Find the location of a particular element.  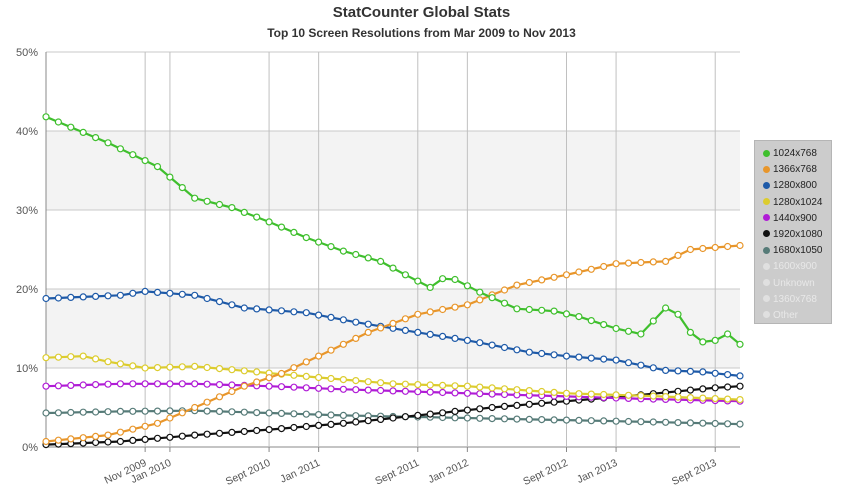

legend-label: 1360x768 is located at coordinates (795, 299).